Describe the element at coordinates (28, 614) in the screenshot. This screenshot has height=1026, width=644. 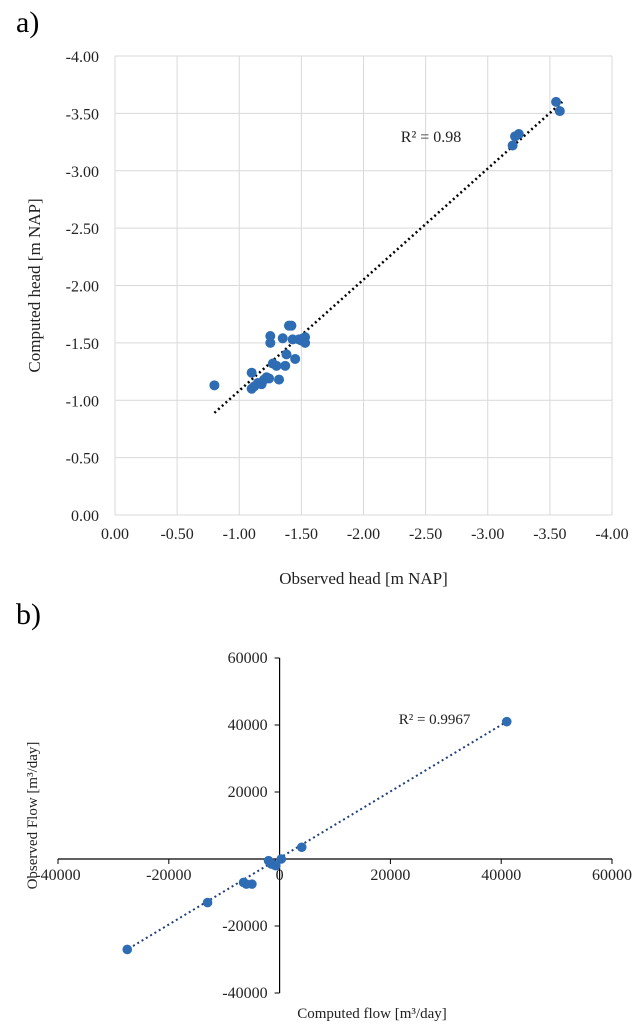
I see `panel-label-b: b)` at that location.